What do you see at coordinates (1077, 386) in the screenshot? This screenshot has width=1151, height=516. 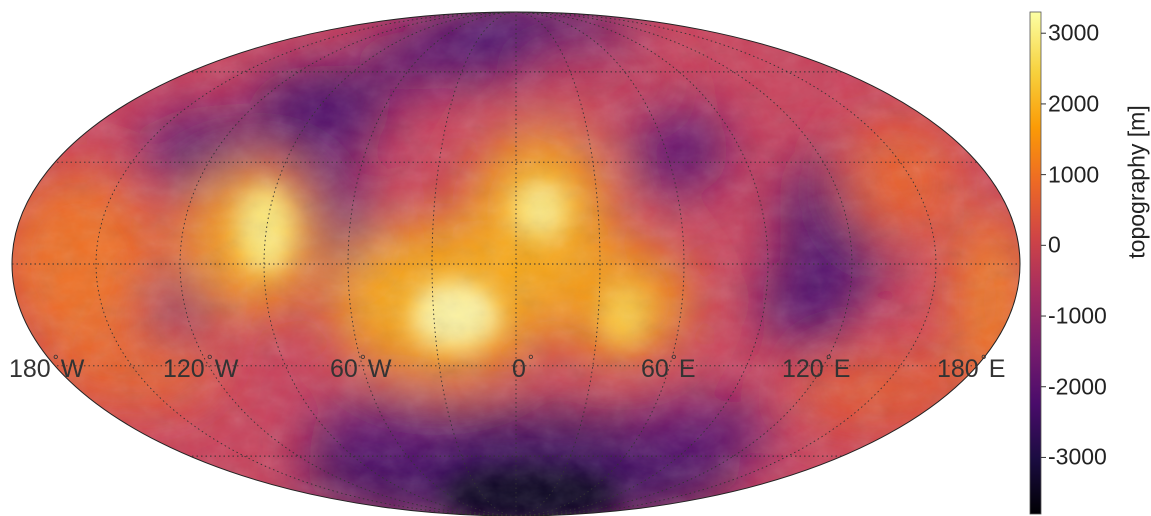 I see `colorbar-tick-label: -2000` at bounding box center [1077, 386].